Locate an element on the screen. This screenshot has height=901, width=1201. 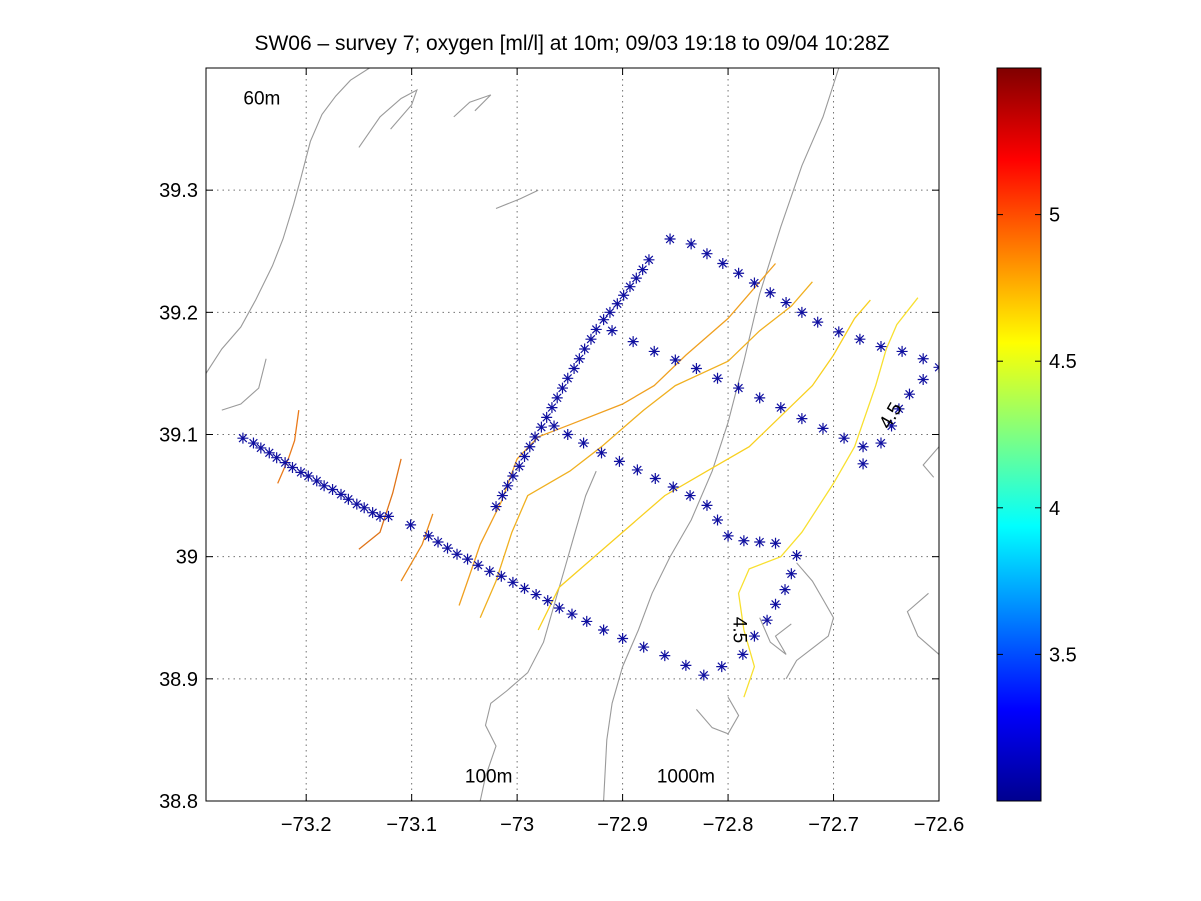
x-tick-label: −72.6 is located at coordinates (939, 825).